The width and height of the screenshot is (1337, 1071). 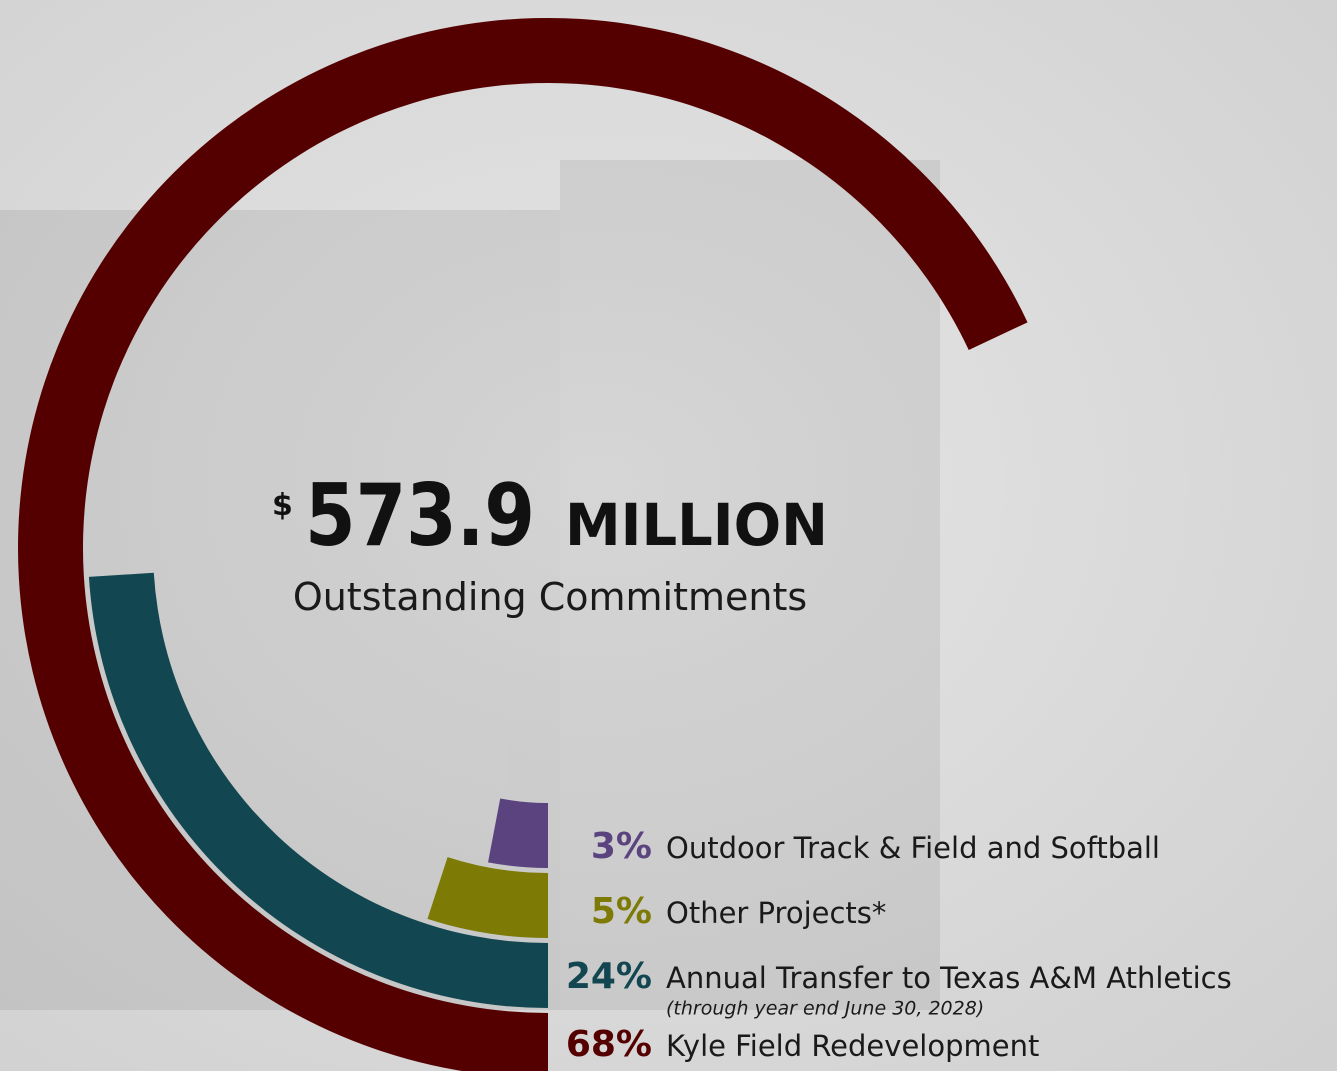 What do you see at coordinates (949, 978) in the screenshot?
I see `legend-label: Annual Transfer to Texas A&M Athletics` at bounding box center [949, 978].